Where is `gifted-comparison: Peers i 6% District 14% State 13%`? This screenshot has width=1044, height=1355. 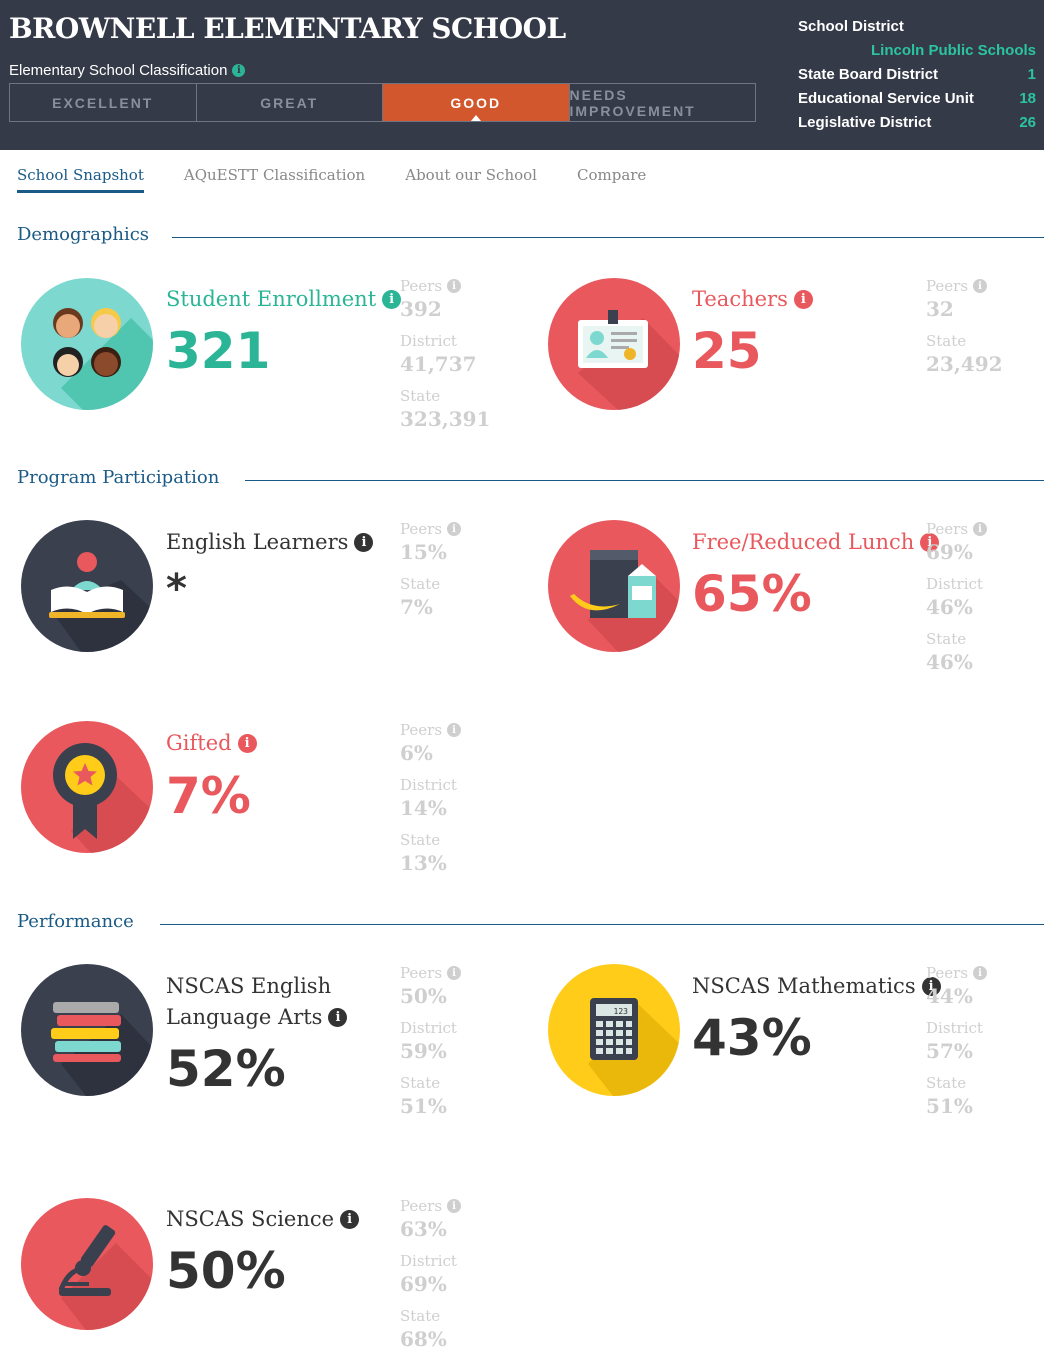 gifted-comparison: Peers i 6% District 14% State 13% is located at coordinates (455, 802).